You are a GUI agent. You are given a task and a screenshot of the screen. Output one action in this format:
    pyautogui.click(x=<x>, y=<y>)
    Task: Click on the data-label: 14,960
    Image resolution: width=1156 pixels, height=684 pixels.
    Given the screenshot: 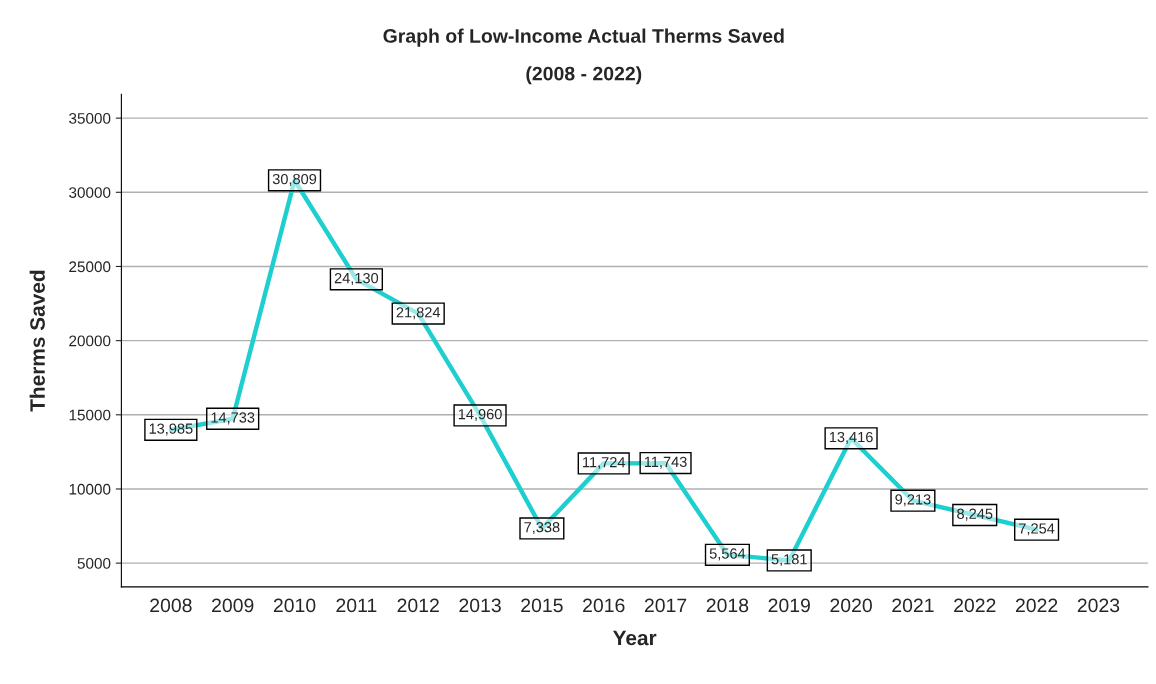 What is the action you would take?
    pyautogui.click(x=480, y=415)
    